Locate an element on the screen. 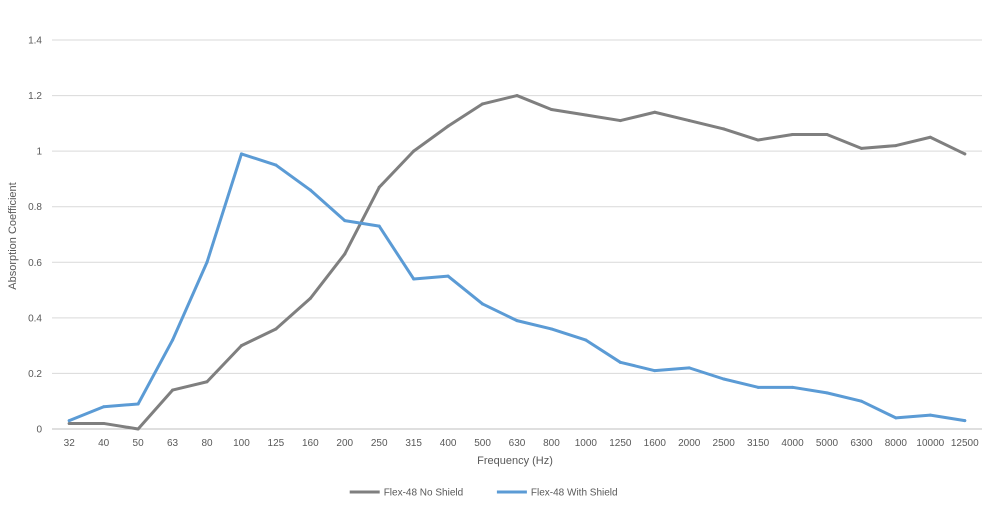  x-tick-label: 500 is located at coordinates (482, 443).